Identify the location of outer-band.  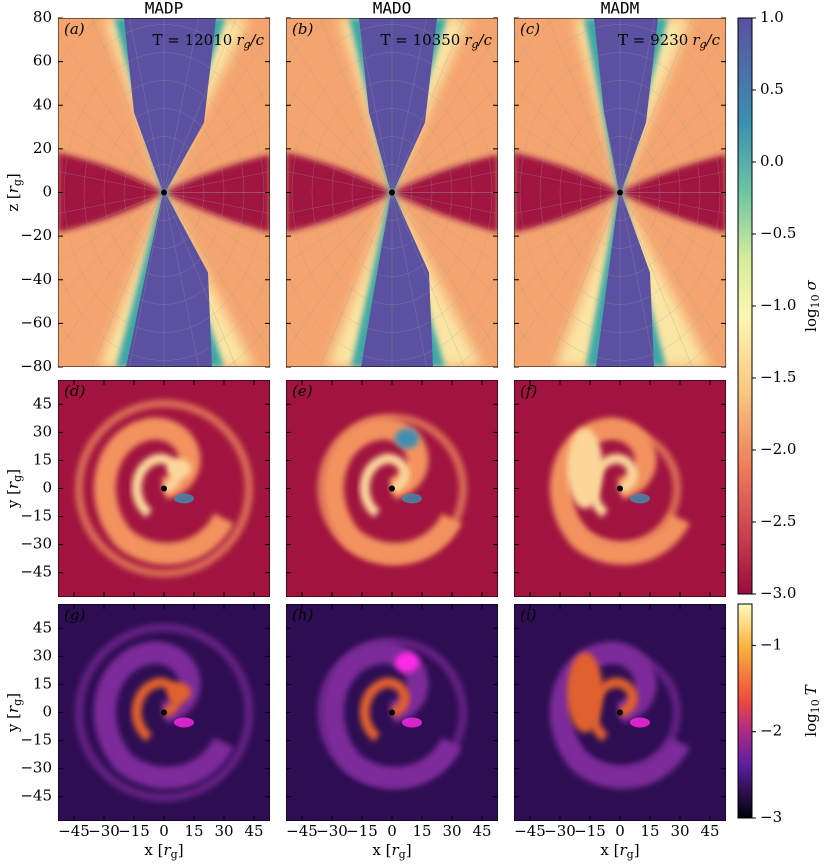
(404, 192).